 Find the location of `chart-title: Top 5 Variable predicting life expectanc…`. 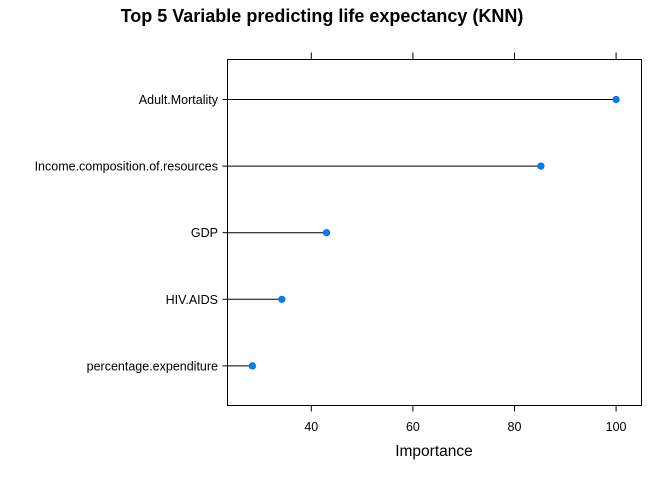

chart-title: Top 5 Variable predicting life expectanc… is located at coordinates (322, 16).